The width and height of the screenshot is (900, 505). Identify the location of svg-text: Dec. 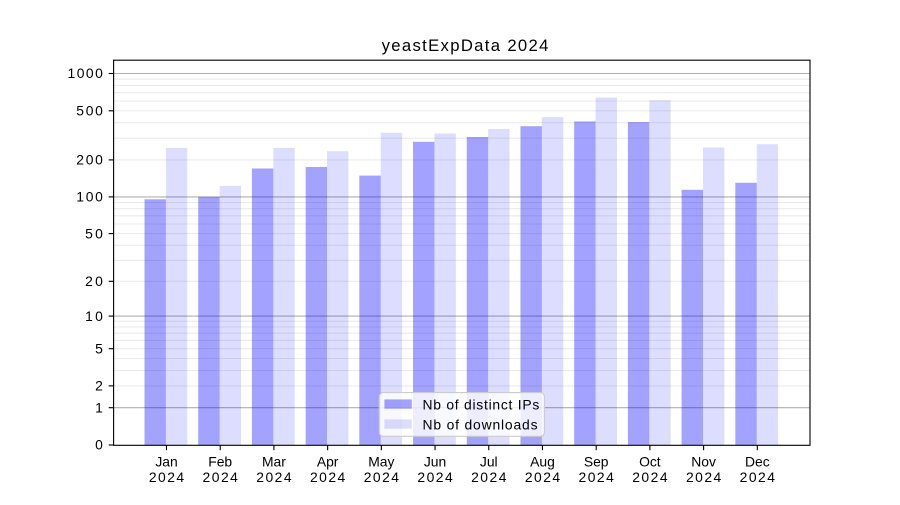
(757, 461).